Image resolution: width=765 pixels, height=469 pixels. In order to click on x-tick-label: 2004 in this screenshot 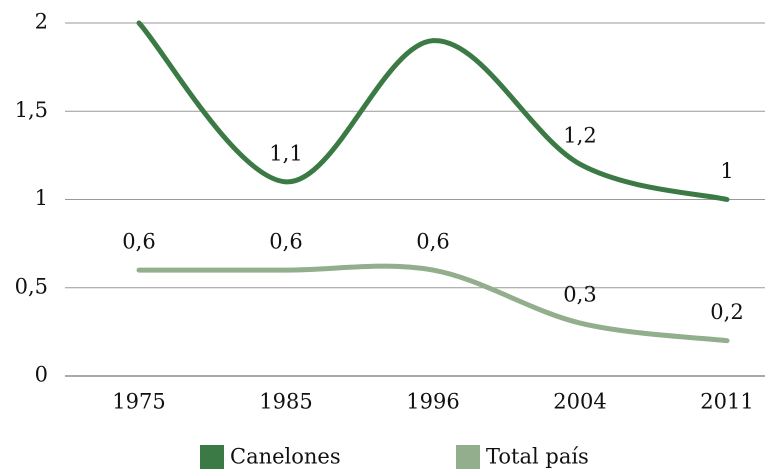, I will do `click(579, 402)`.